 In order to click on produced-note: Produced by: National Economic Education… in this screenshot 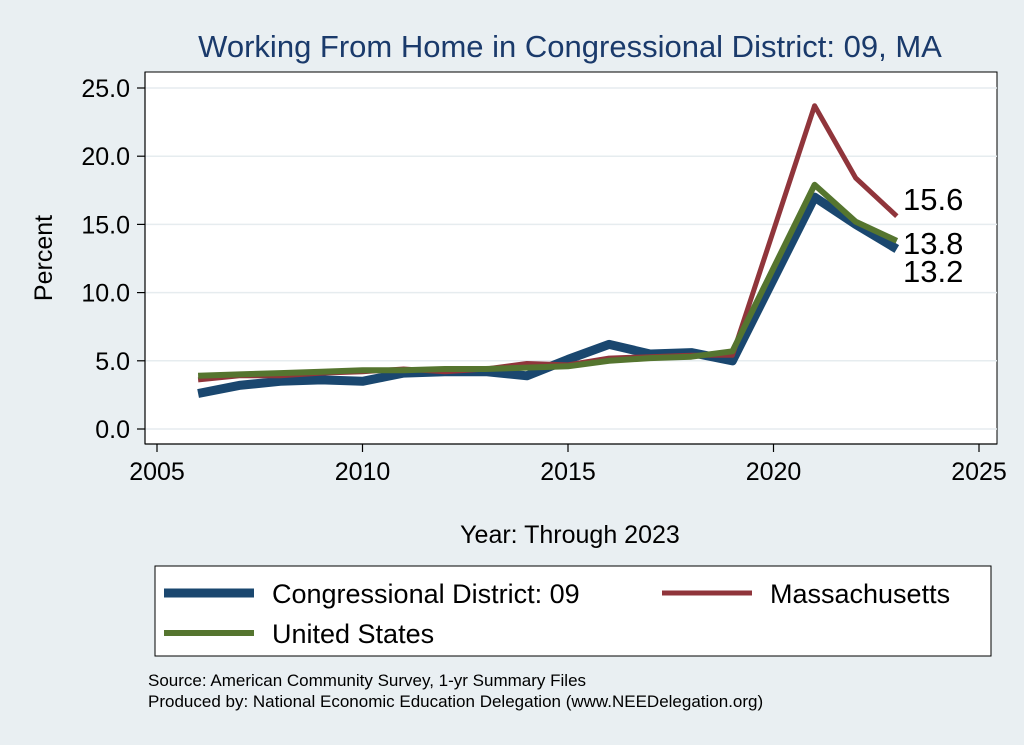, I will do `click(455, 701)`.